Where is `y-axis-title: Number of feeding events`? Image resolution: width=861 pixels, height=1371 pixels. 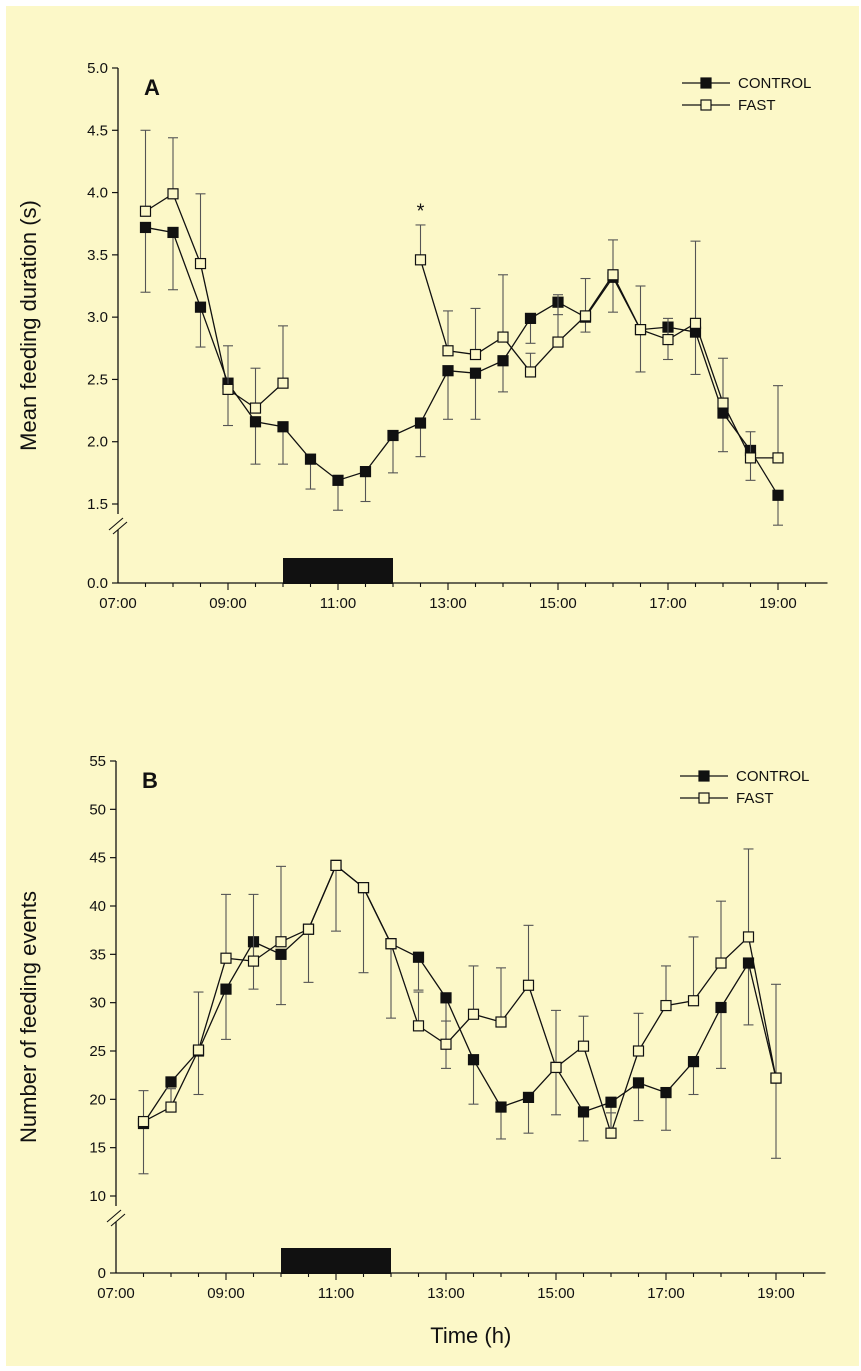 y-axis-title: Number of feeding events is located at coordinates (28, 1017).